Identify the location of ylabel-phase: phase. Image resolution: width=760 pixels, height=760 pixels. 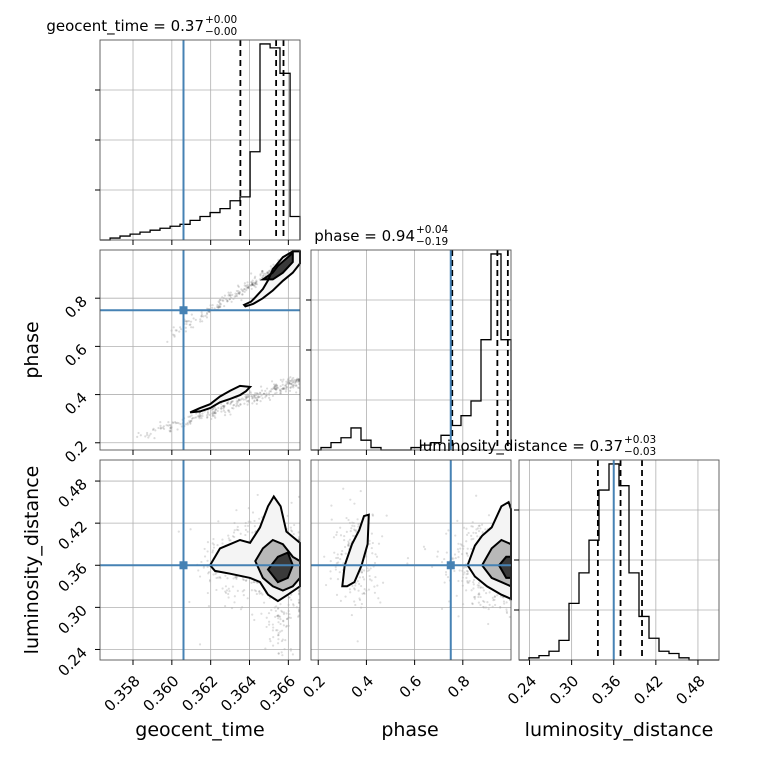
(32, 349).